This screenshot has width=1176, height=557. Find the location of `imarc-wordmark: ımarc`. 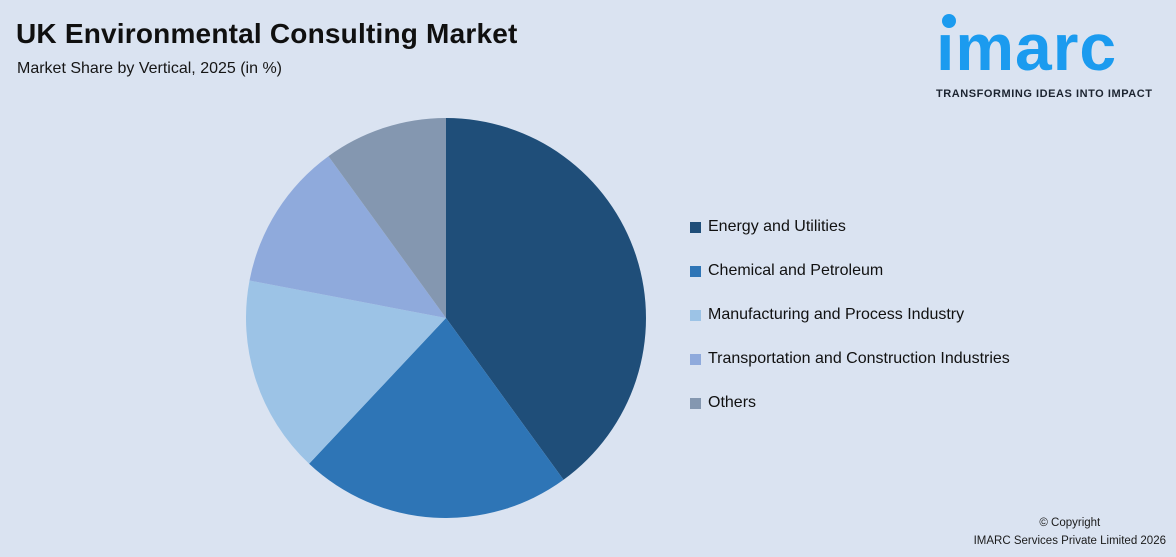

imarc-wordmark: ımarc is located at coordinates (1052, 47).